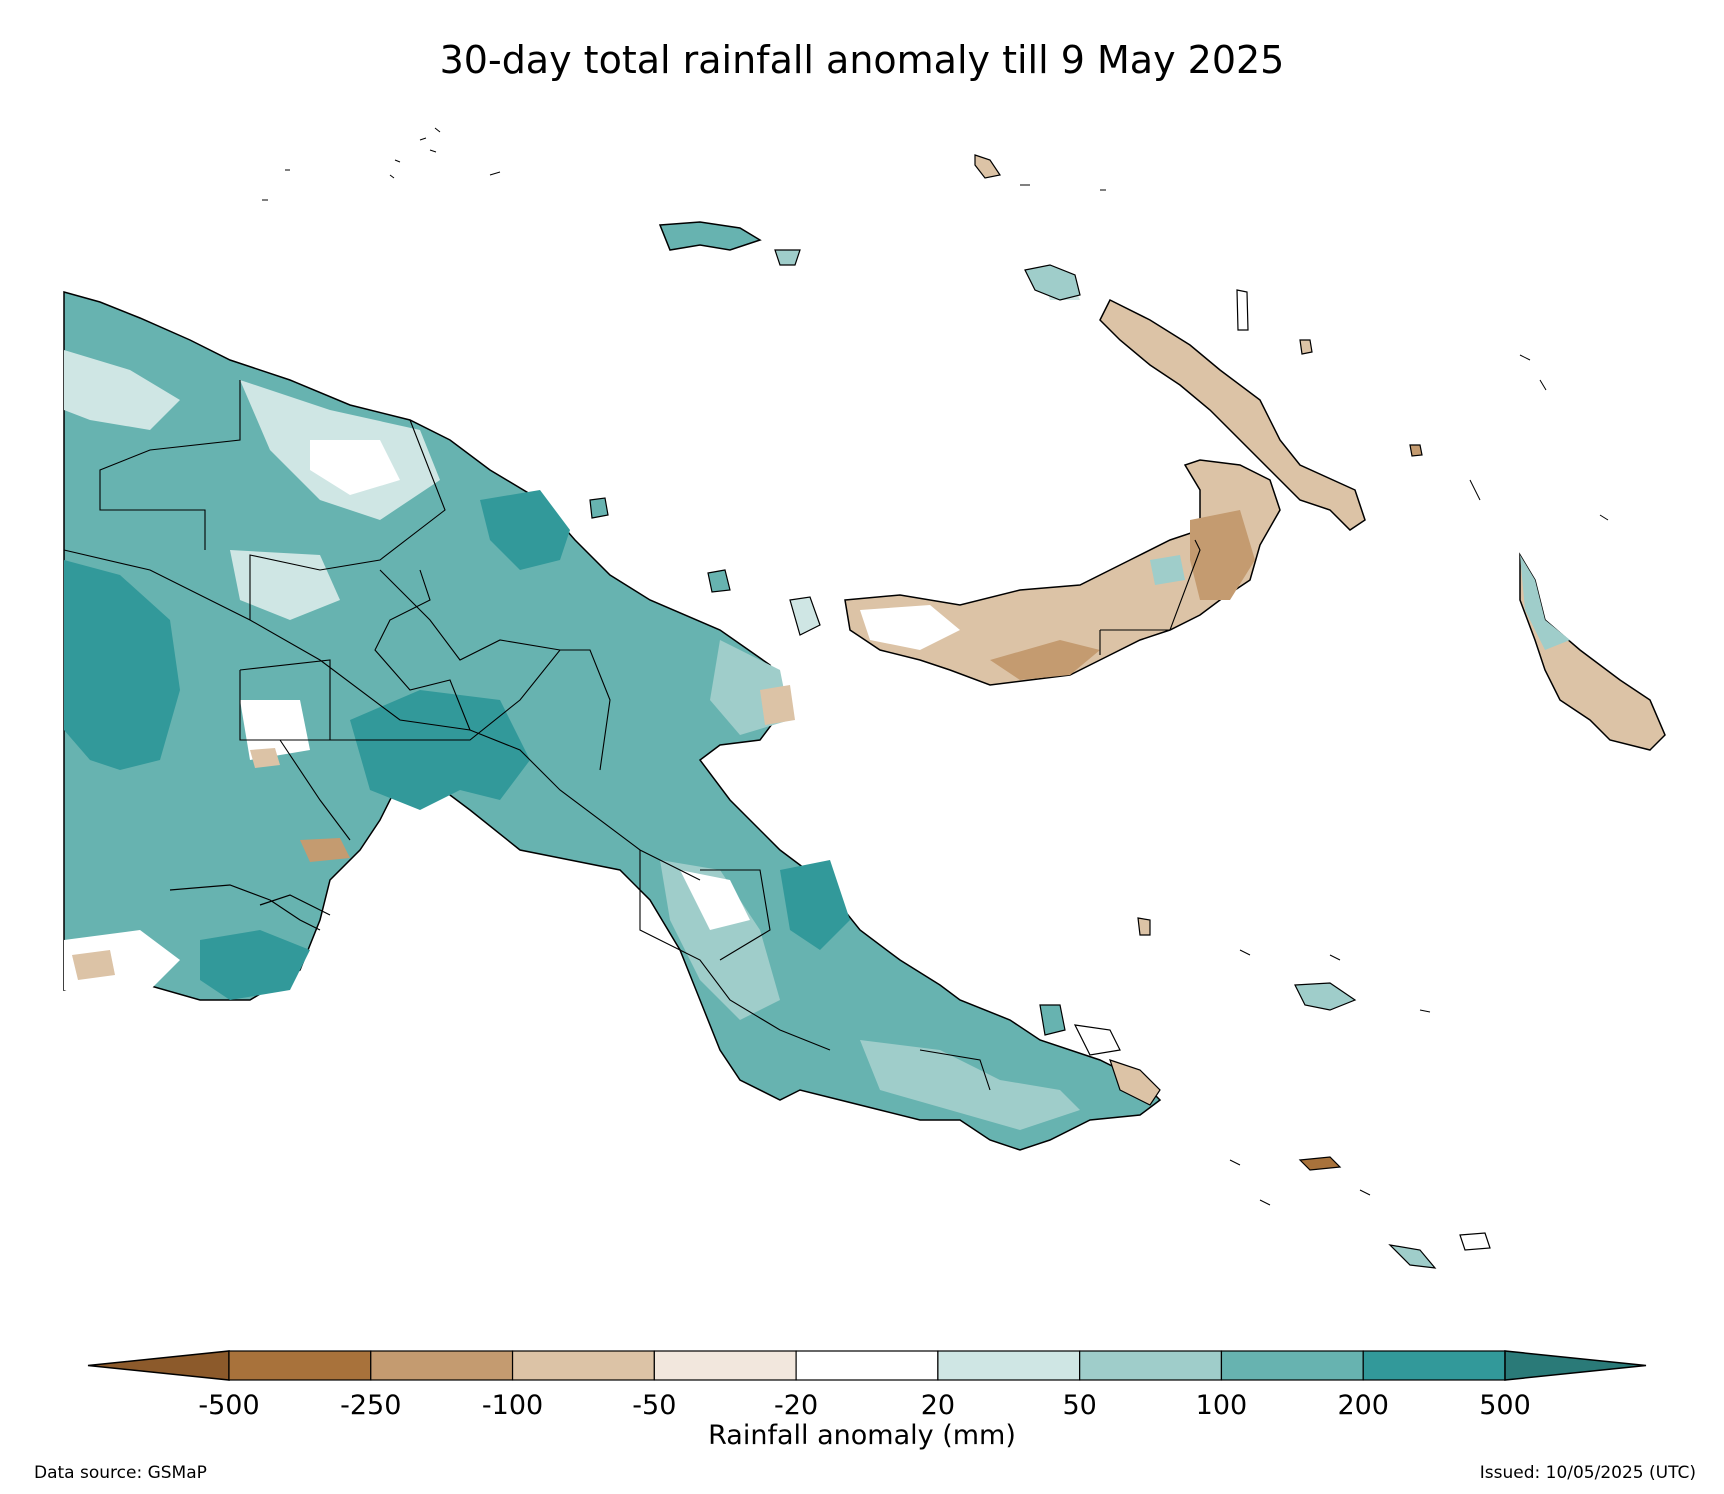  What do you see at coordinates (1150, 597) in the screenshot?
I see `new-britain-boundary` at bounding box center [1150, 597].